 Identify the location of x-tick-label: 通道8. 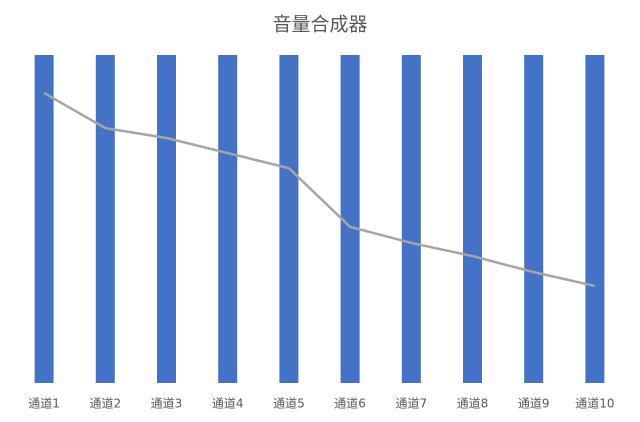
(473, 404).